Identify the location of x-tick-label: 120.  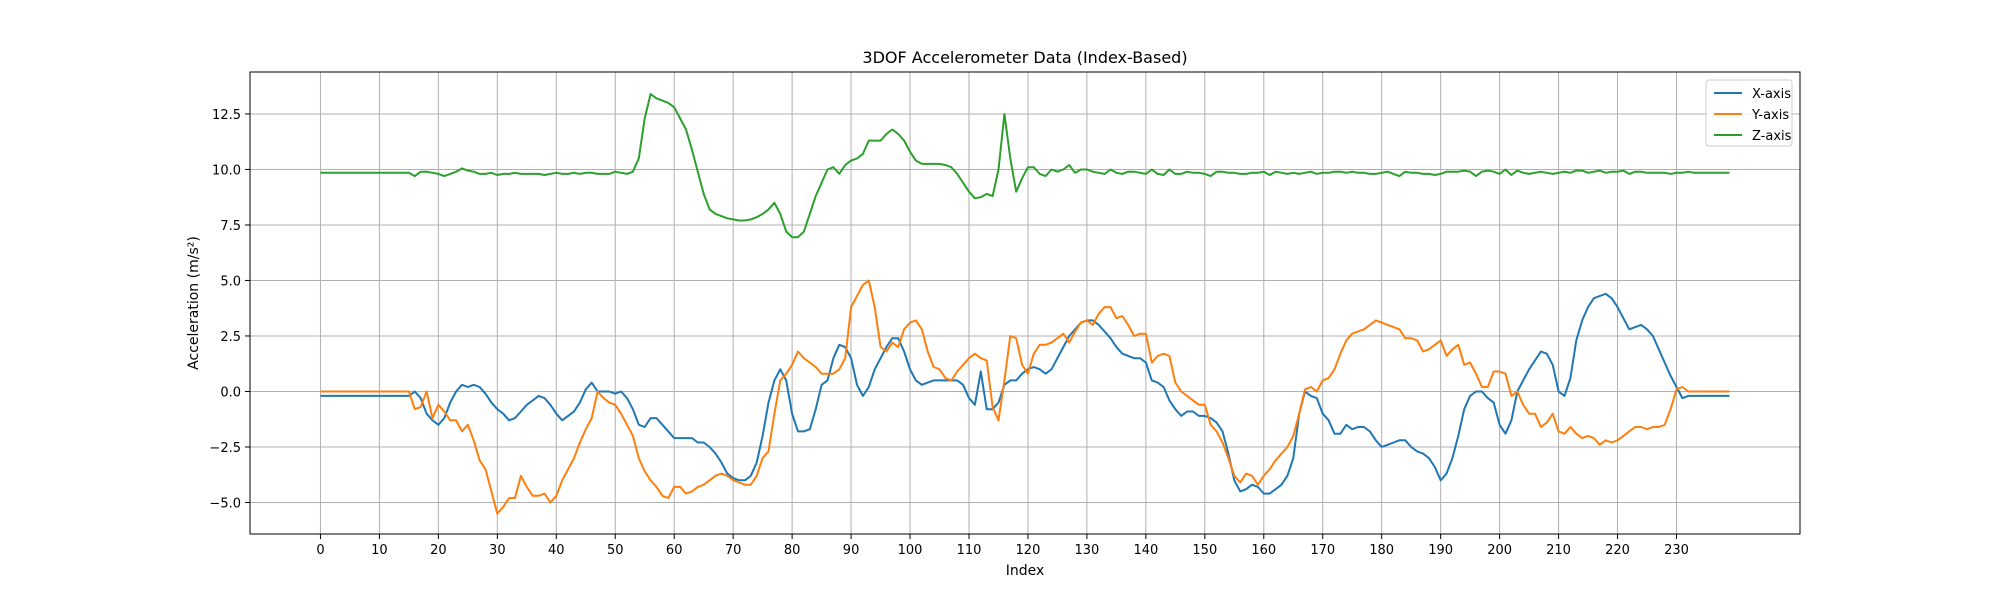
(1028, 550).